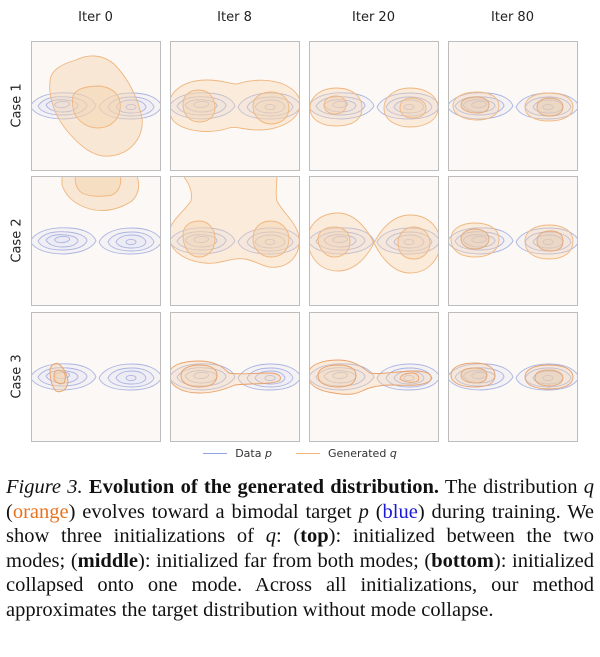  I want to click on legend-label-generated: Generated q, so click(362, 453).